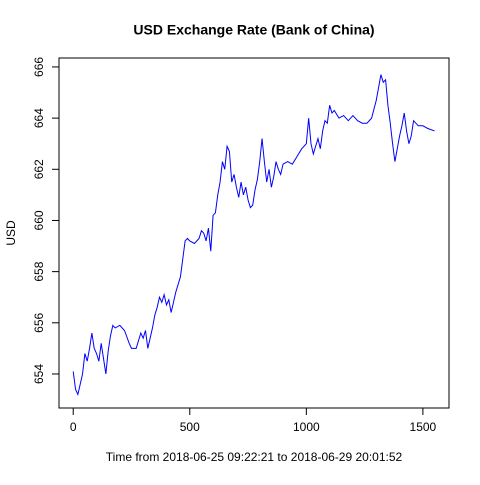 The height and width of the screenshot is (485, 480). Describe the element at coordinates (423, 427) in the screenshot. I see `x-tick-label: 1500` at that location.